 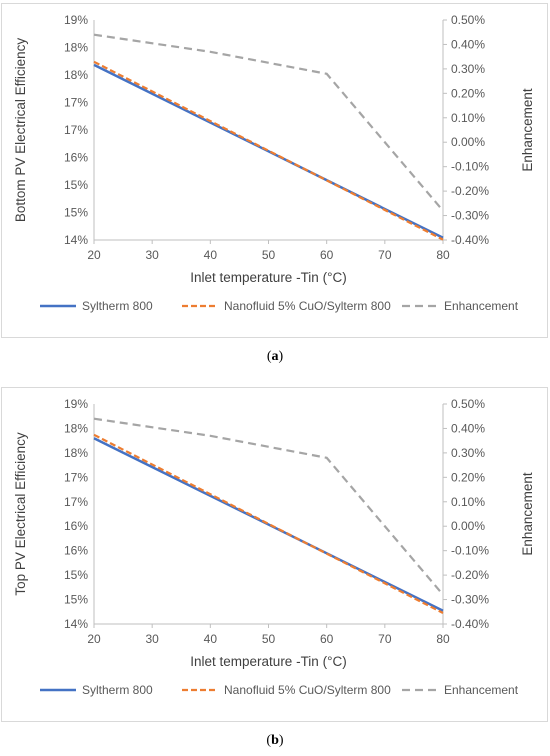 I want to click on caption-b-label: b, so click(x=275, y=740).